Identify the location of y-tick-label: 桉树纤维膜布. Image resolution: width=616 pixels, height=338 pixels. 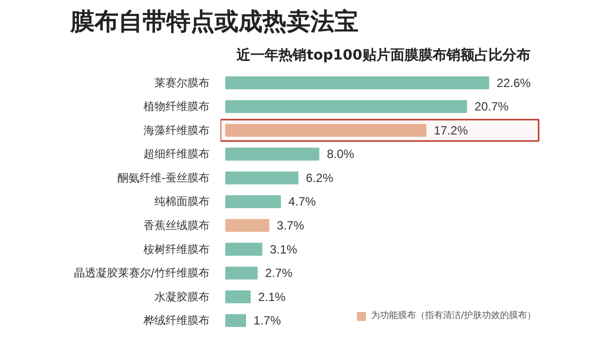
(177, 249).